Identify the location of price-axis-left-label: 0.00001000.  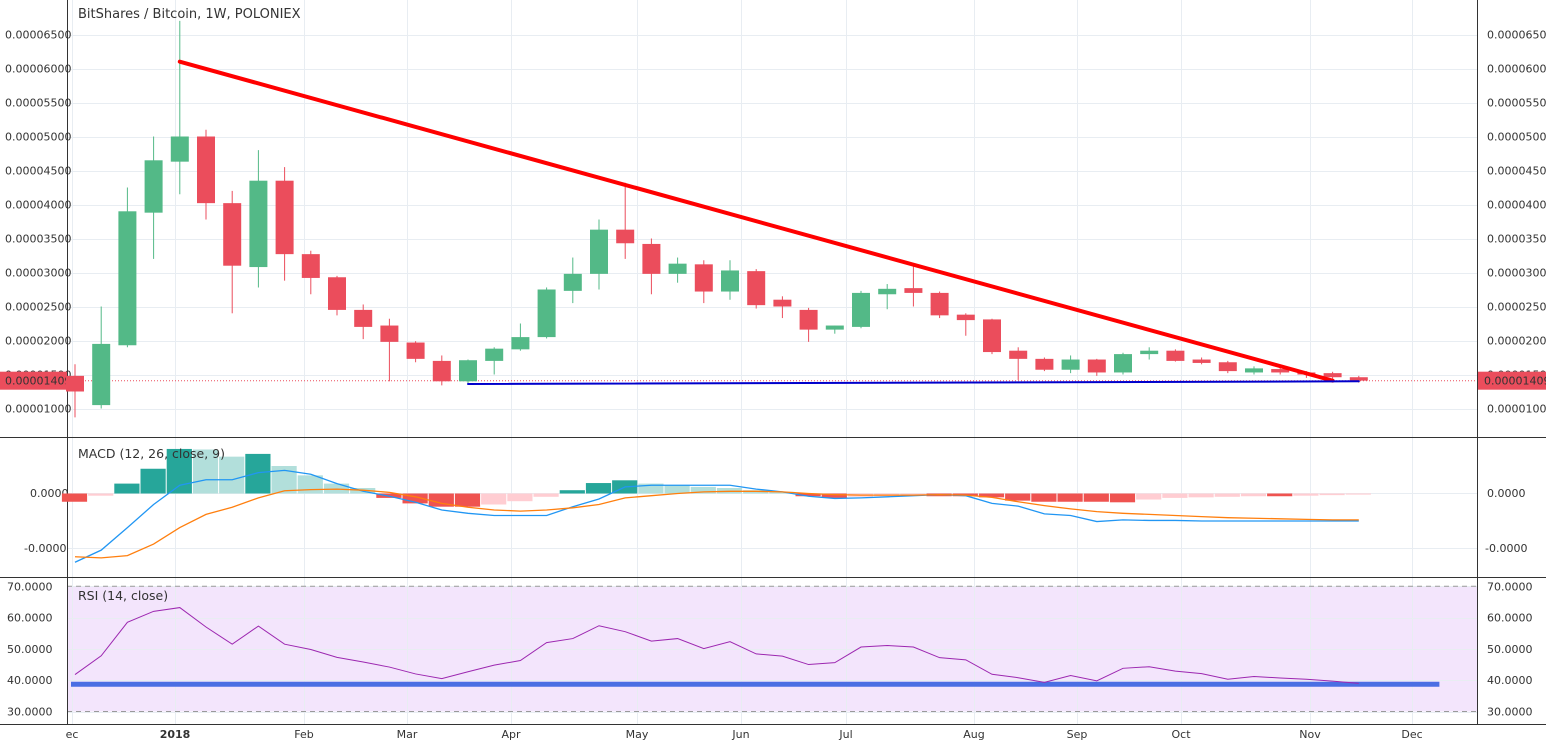
(38, 409).